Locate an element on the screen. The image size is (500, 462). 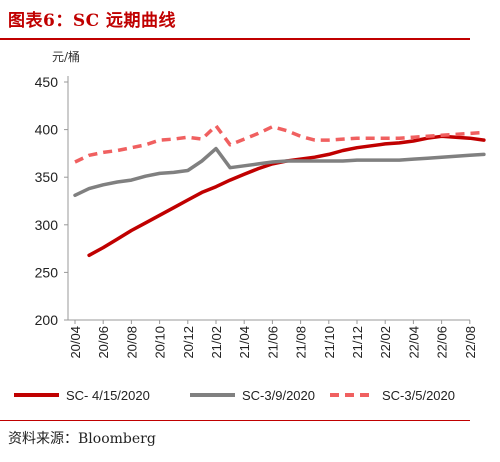
x-tick-label: 20/12 is located at coordinates (188, 342).